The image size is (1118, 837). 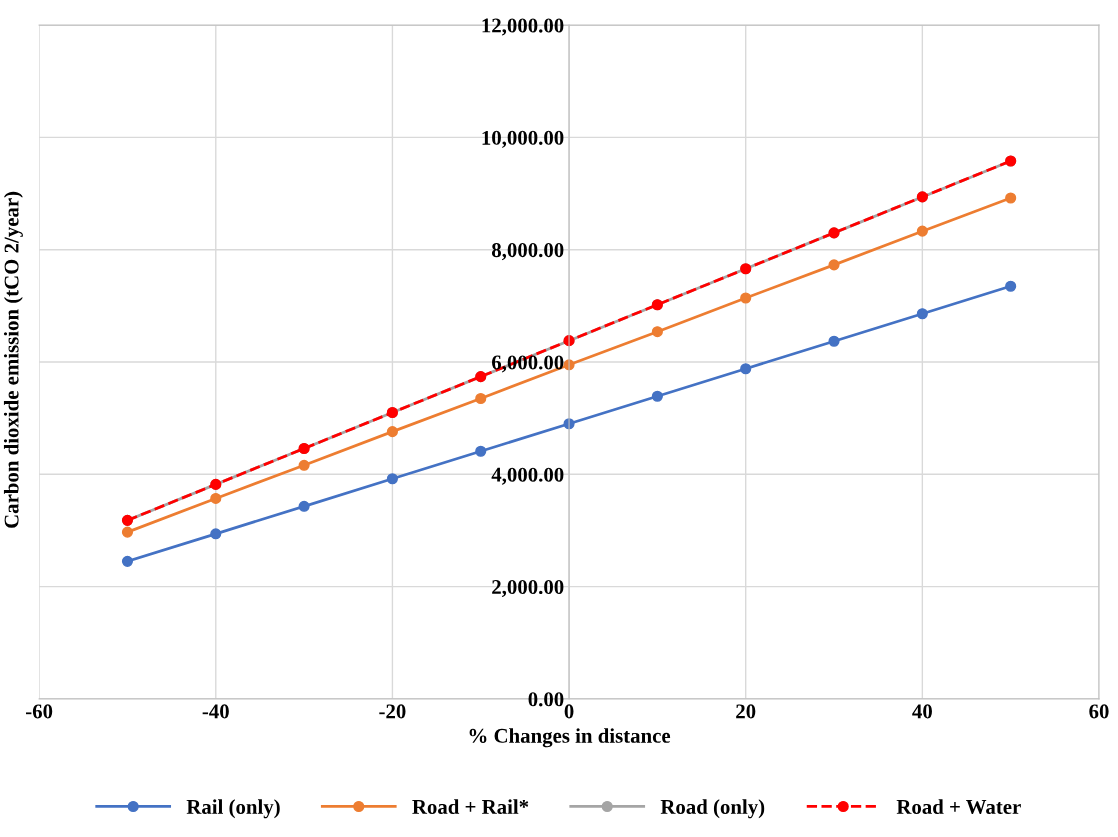 I want to click on legend-label: Road + Water, so click(x=958, y=807).